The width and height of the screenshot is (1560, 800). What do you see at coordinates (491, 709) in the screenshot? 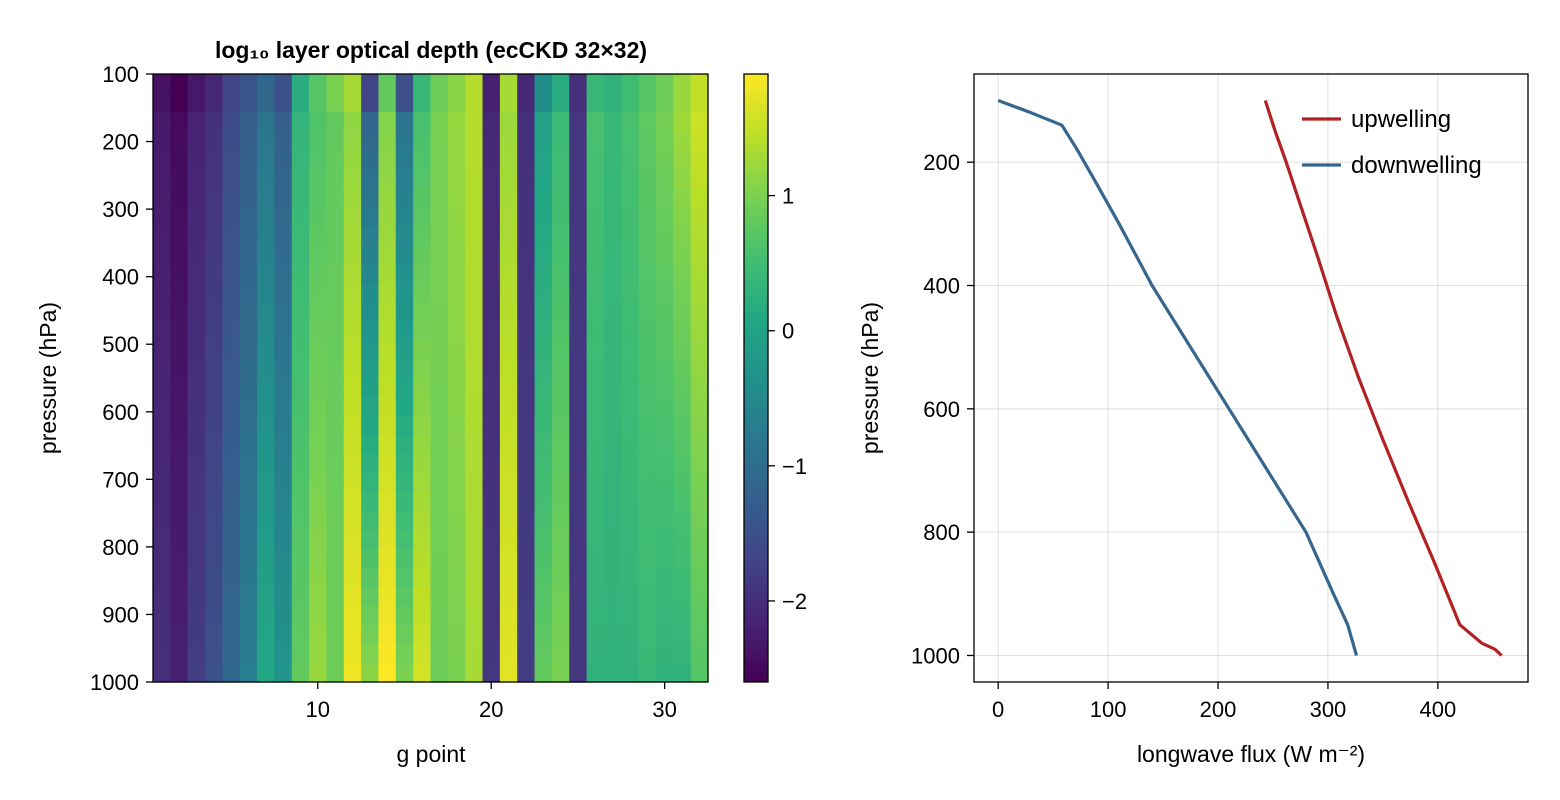
I see `heatmap-x-tick-label: 20` at bounding box center [491, 709].